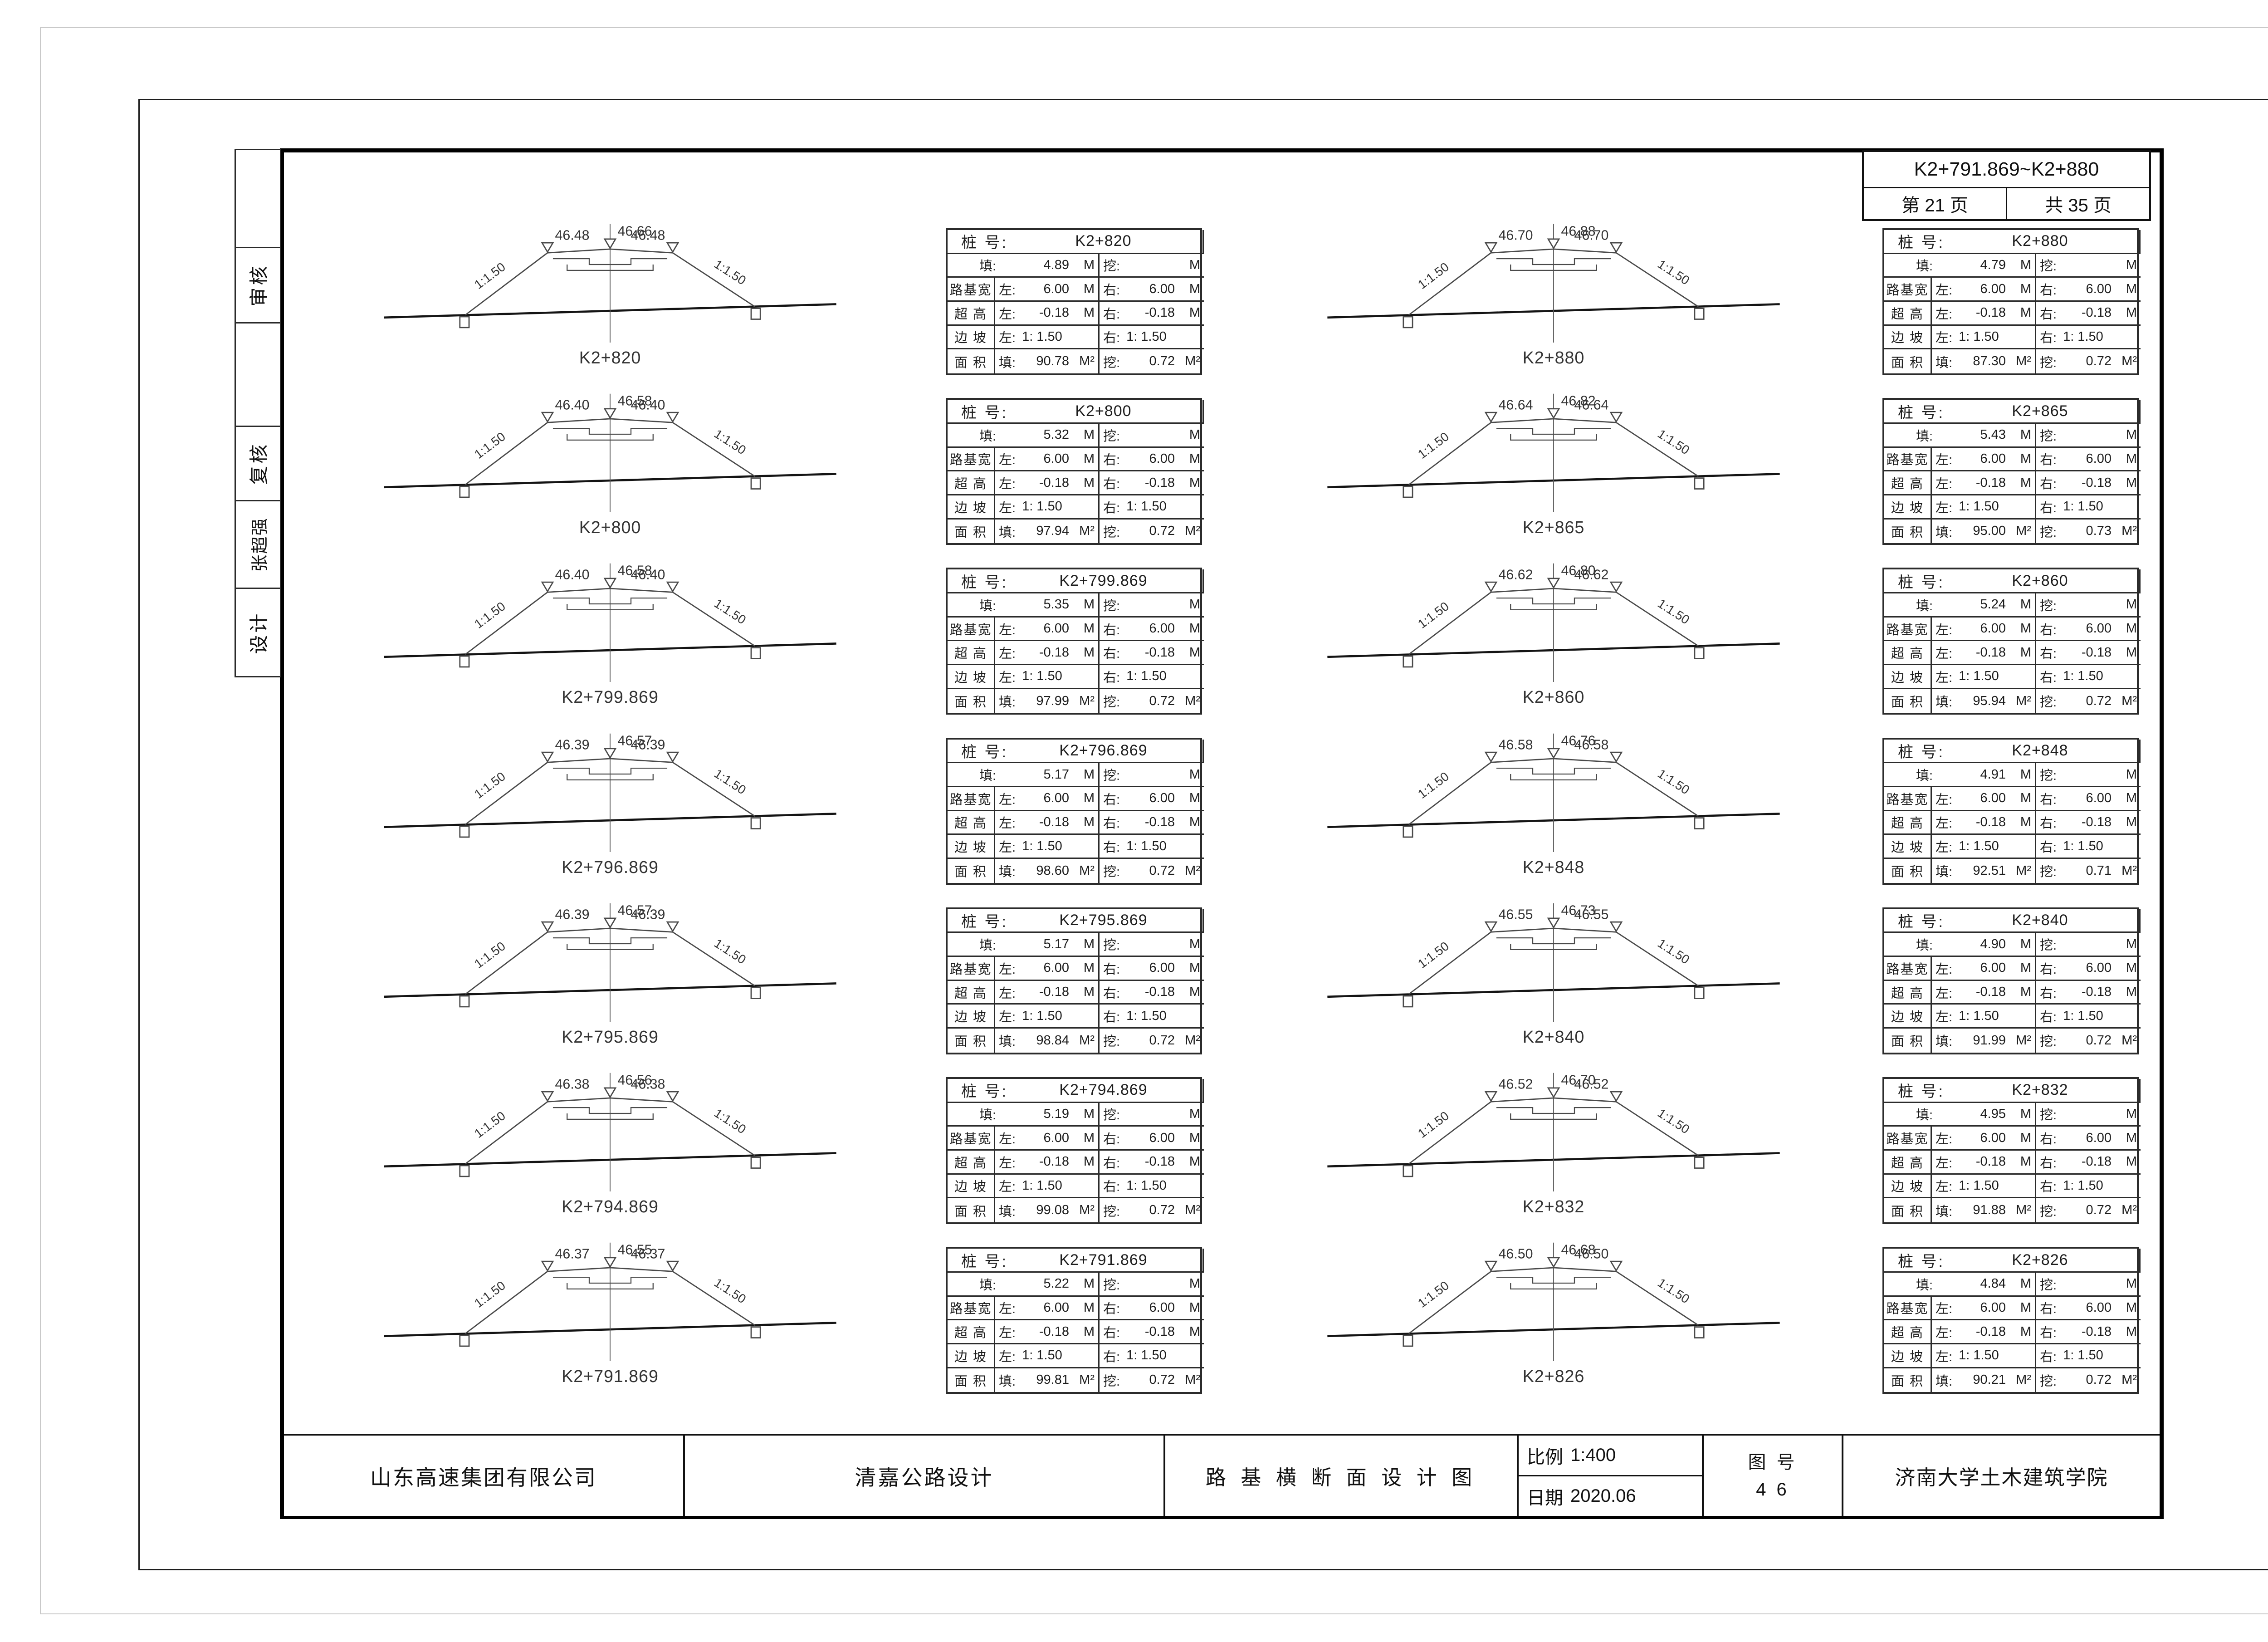 The height and width of the screenshot is (1642, 2268). What do you see at coordinates (1960, 606) in the screenshot?
I see `fill-height-cell: 填: 5.24 M` at bounding box center [1960, 606].